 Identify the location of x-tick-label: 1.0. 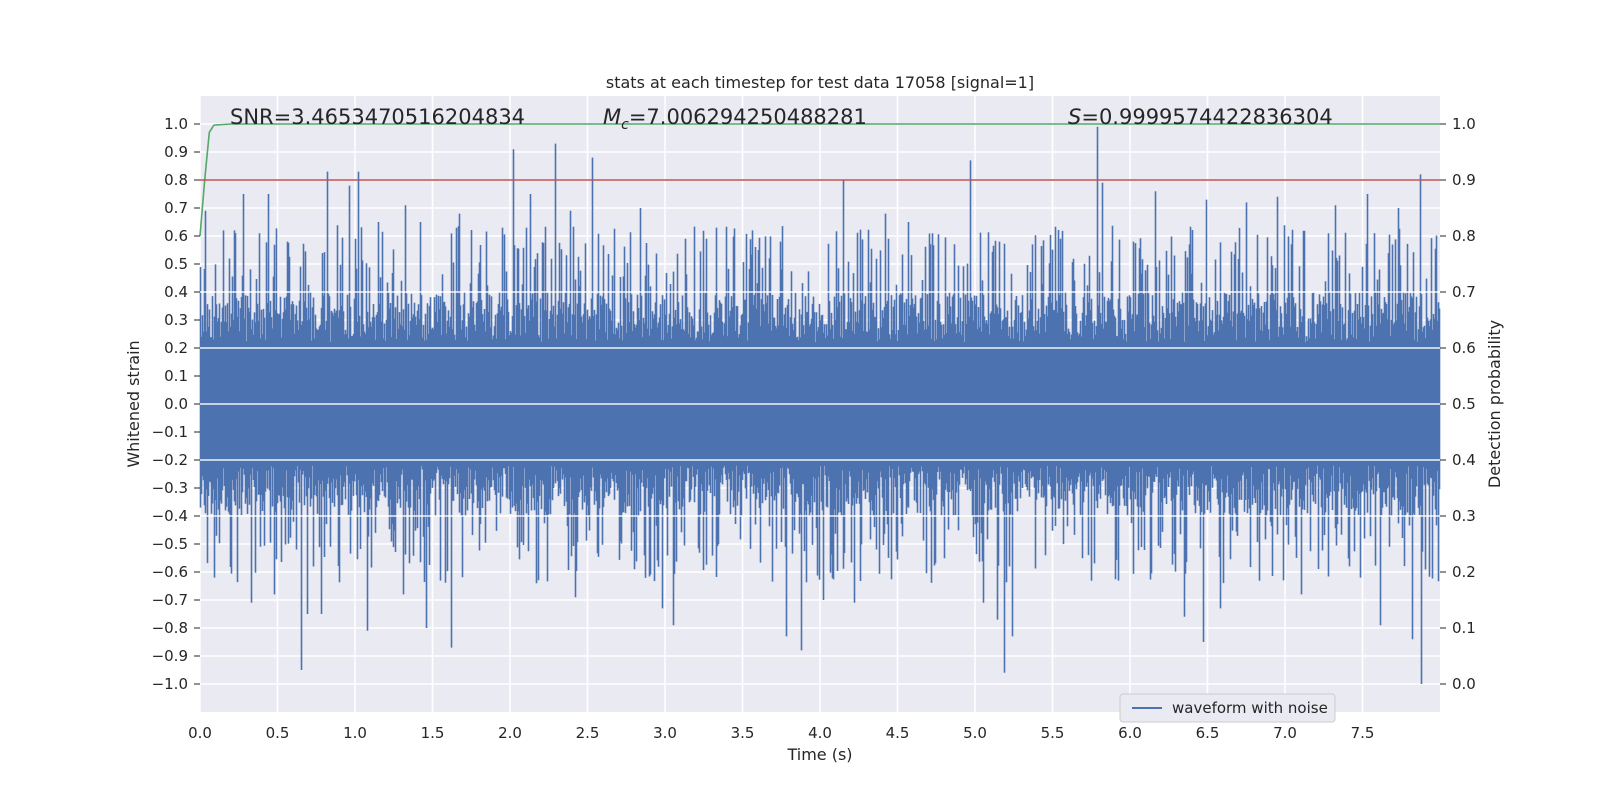
(355, 733).